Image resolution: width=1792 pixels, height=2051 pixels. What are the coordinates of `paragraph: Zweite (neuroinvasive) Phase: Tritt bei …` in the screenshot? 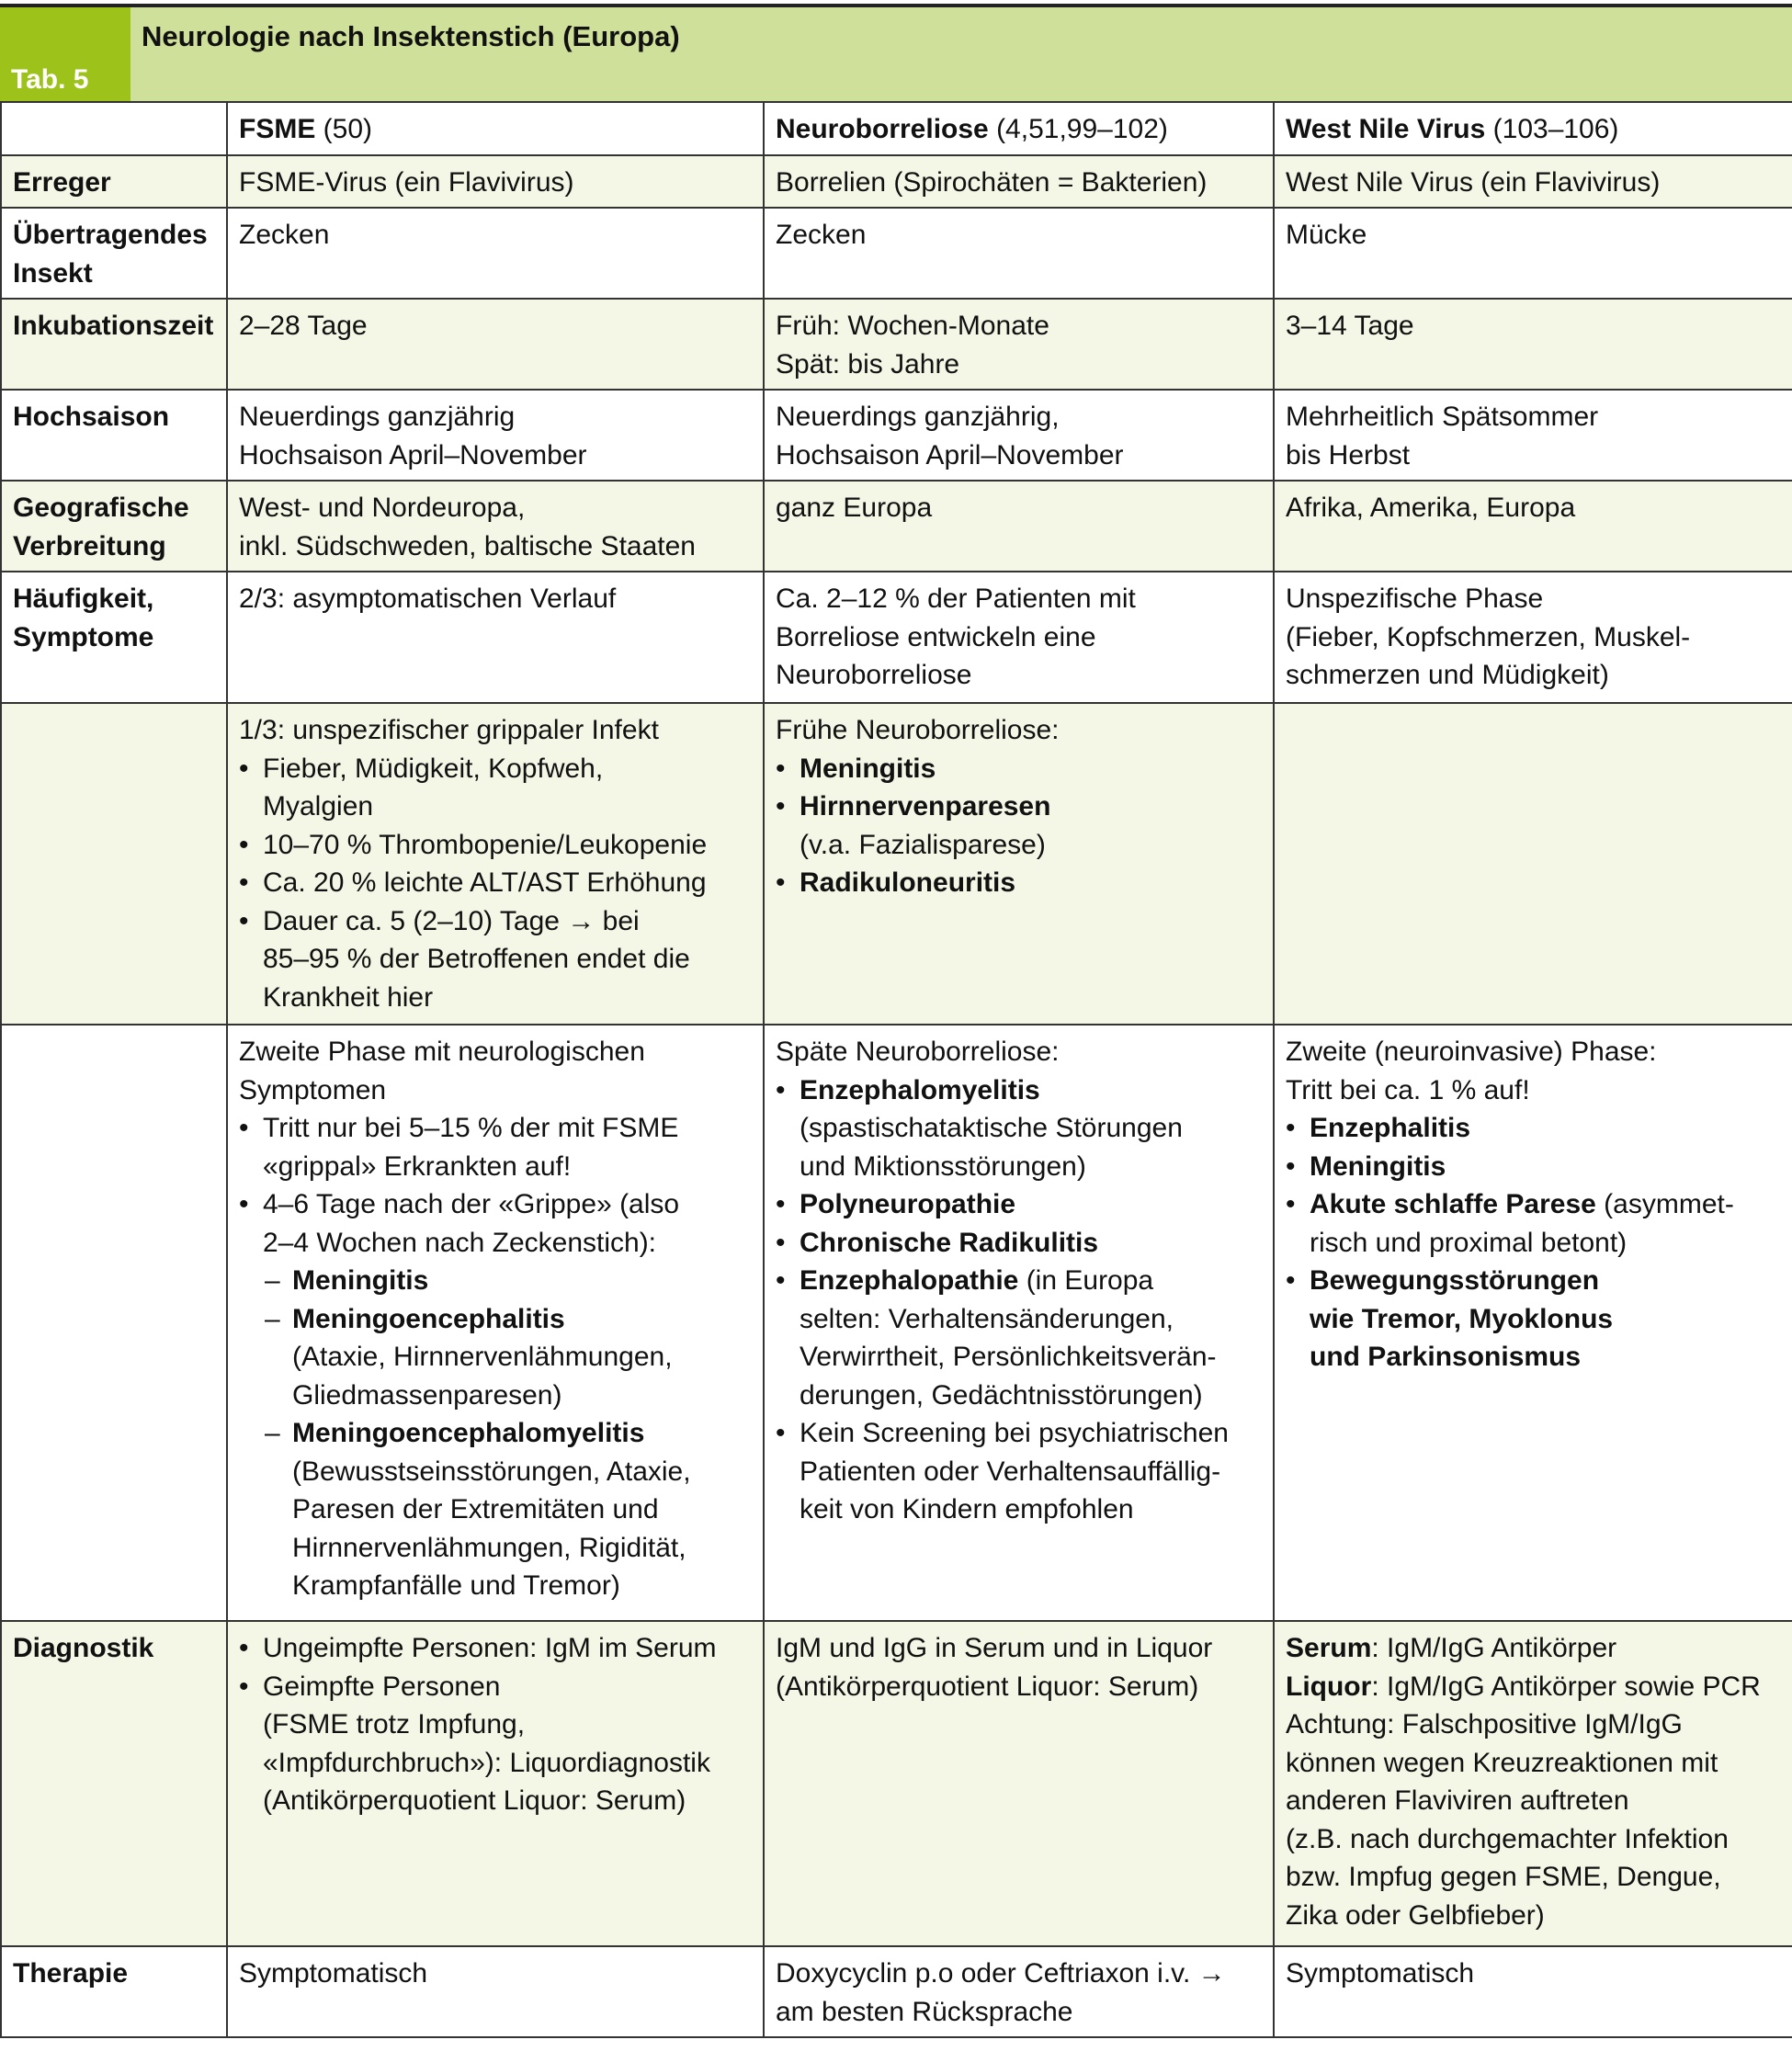 It's located at (1533, 1071).